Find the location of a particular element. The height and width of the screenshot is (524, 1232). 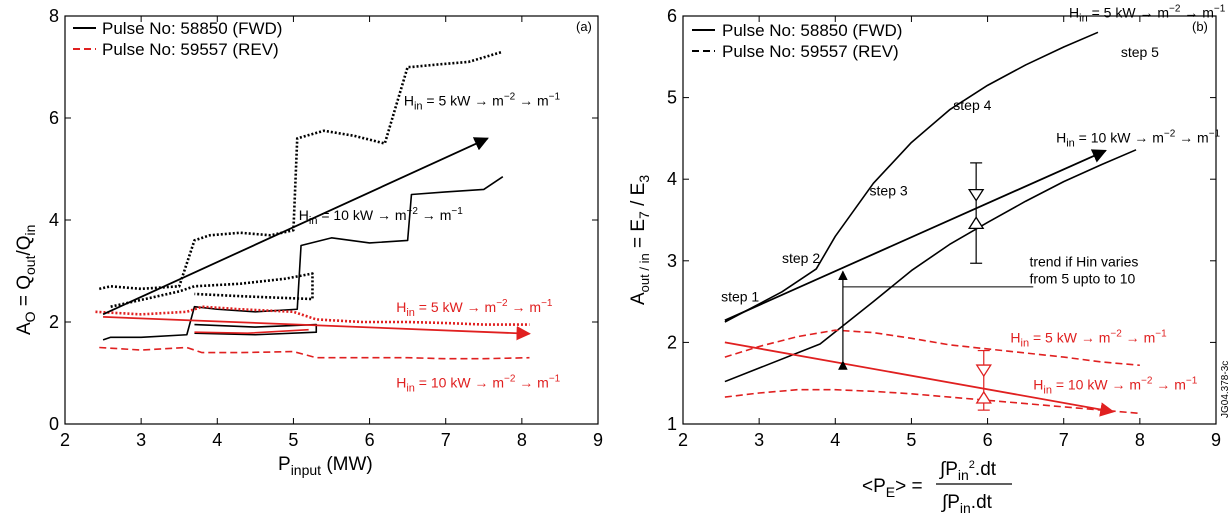

a-h5-black: Hin = 5 kW → m−2 → m−1 is located at coordinates (482, 101).